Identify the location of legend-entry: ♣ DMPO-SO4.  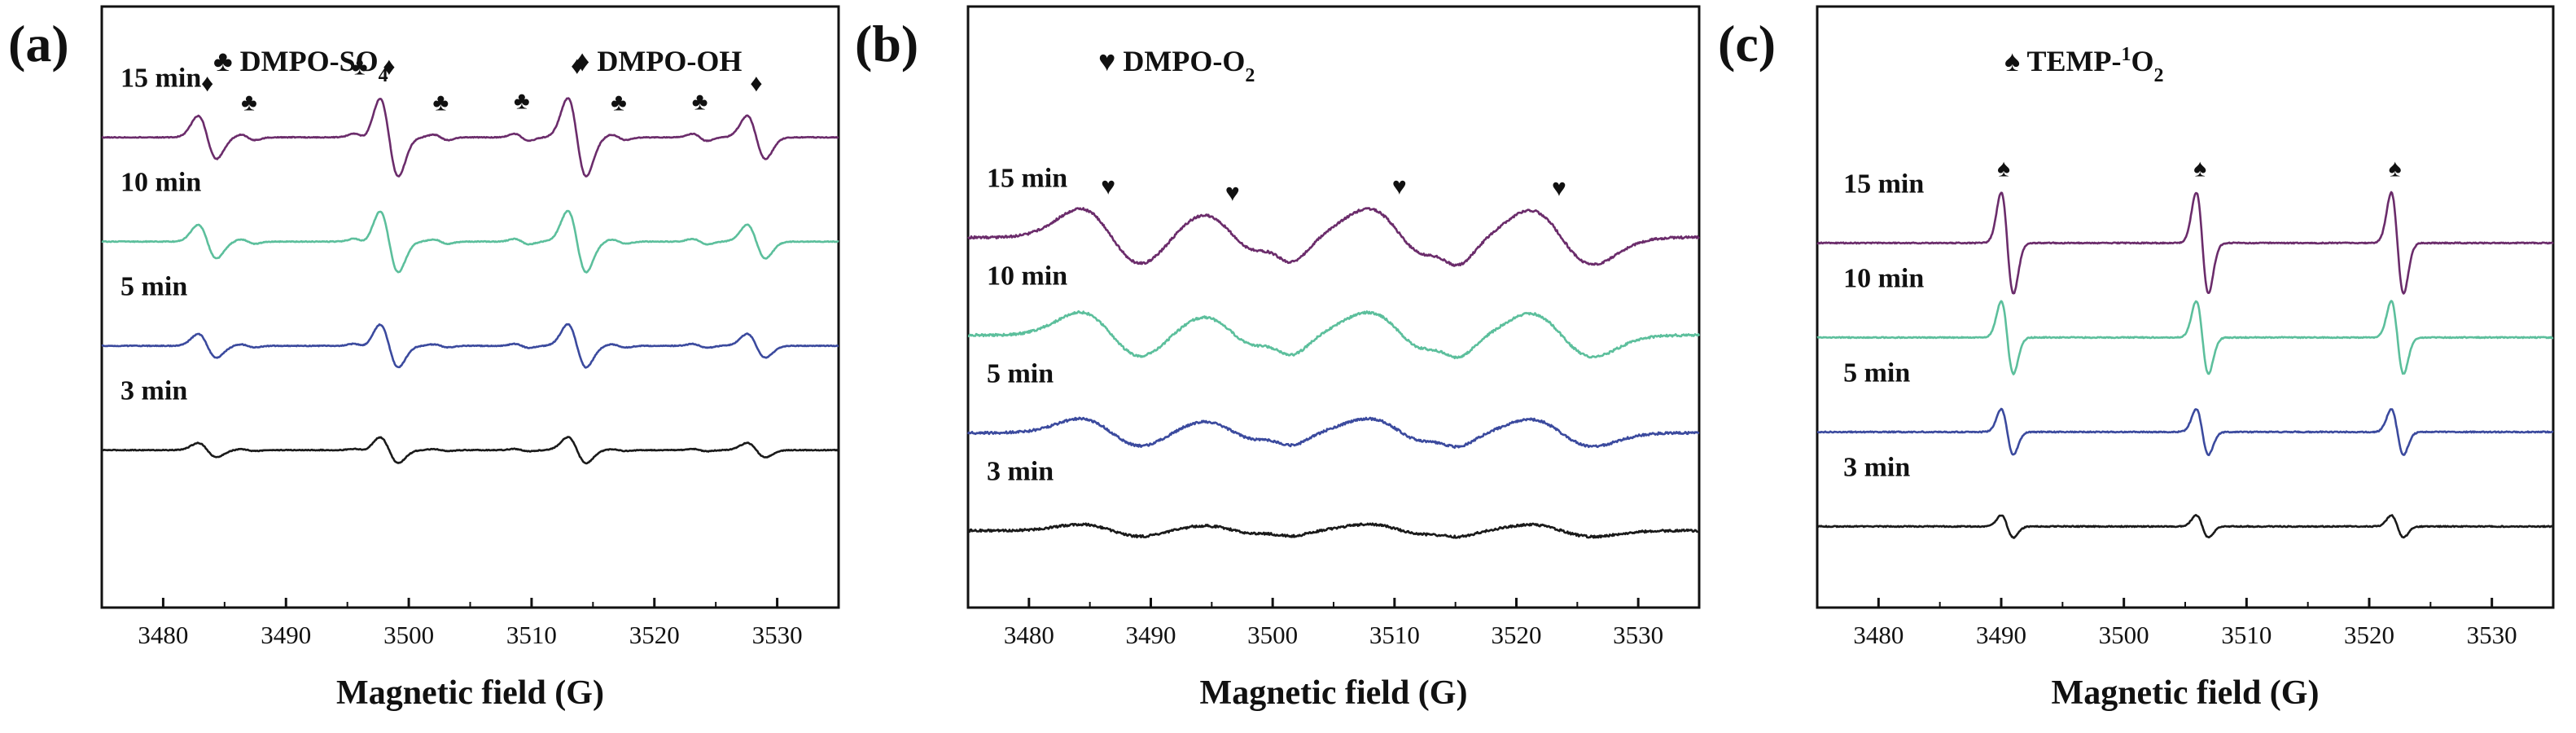
(300, 65).